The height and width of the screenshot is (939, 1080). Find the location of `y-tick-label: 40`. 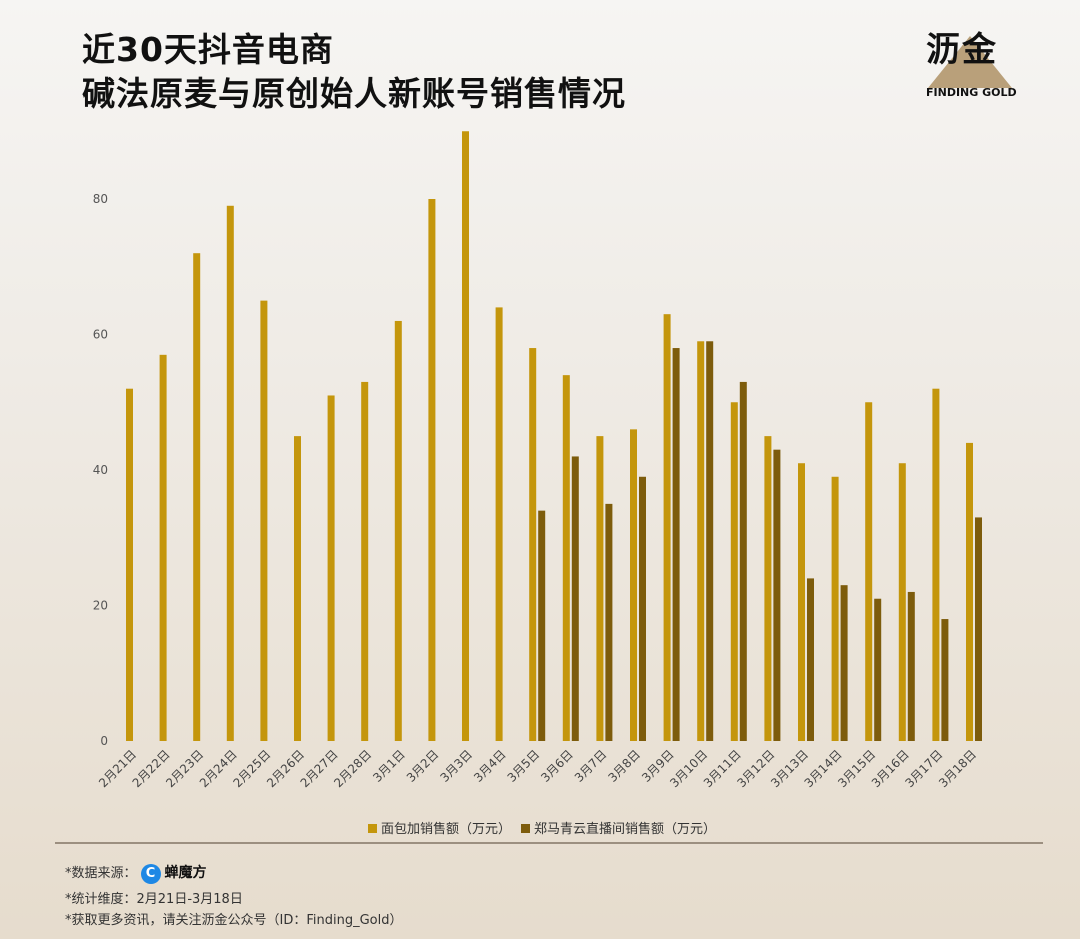

y-tick-label: 40 is located at coordinates (100, 470).